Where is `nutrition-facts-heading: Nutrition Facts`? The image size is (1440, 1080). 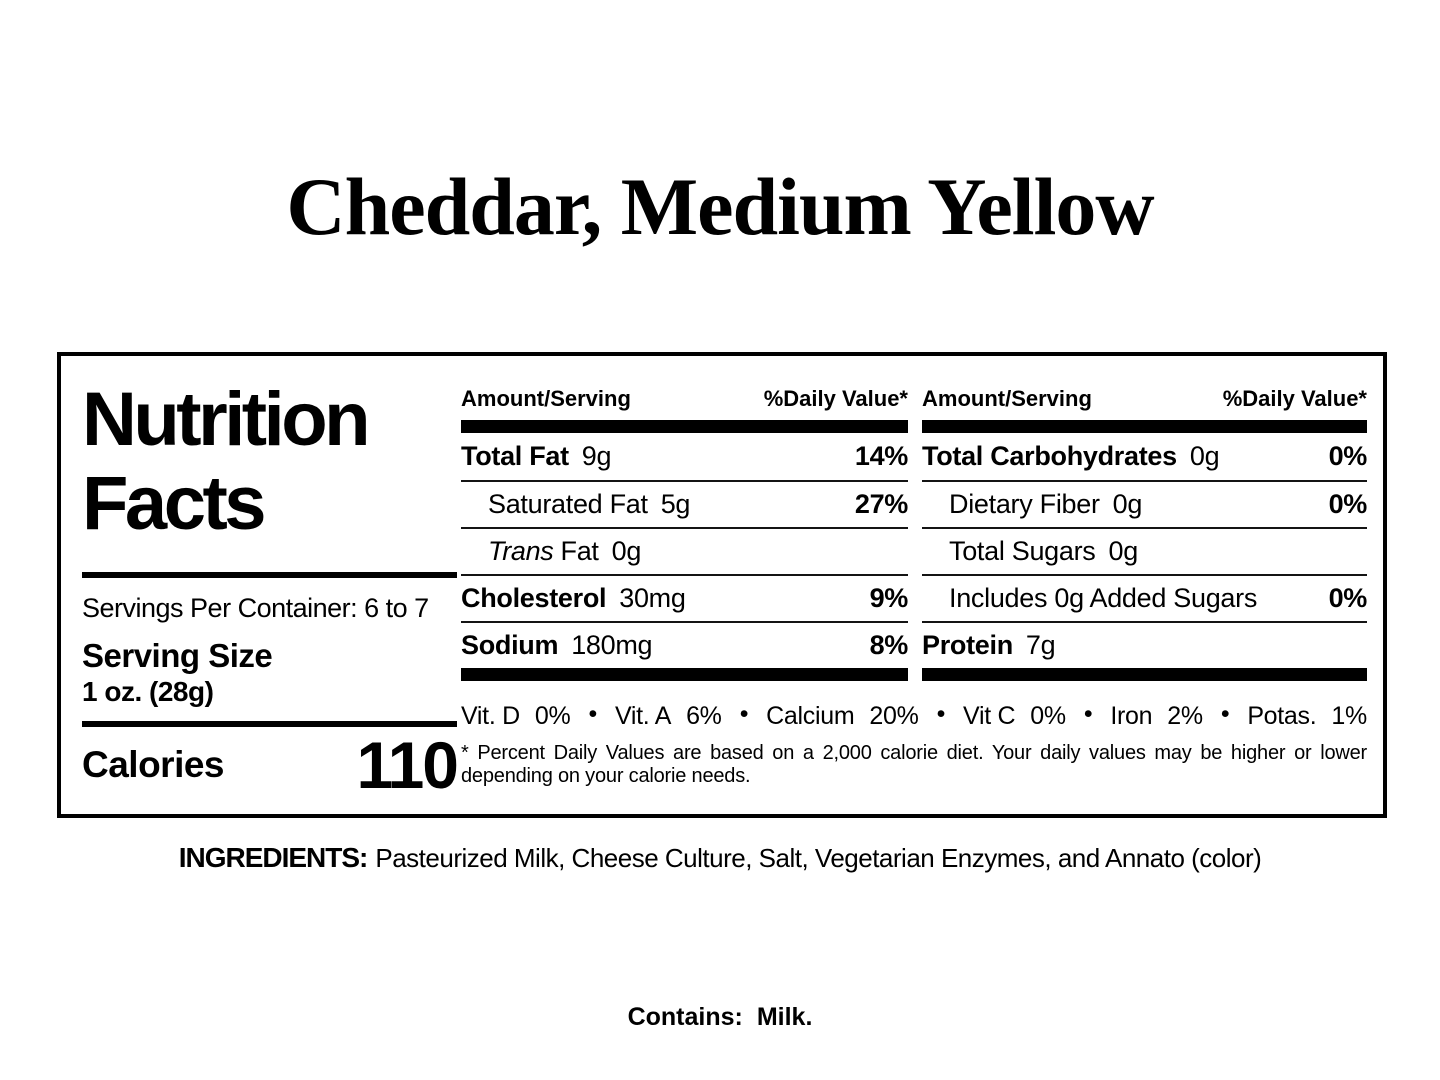 nutrition-facts-heading: Nutrition Facts is located at coordinates (269, 462).